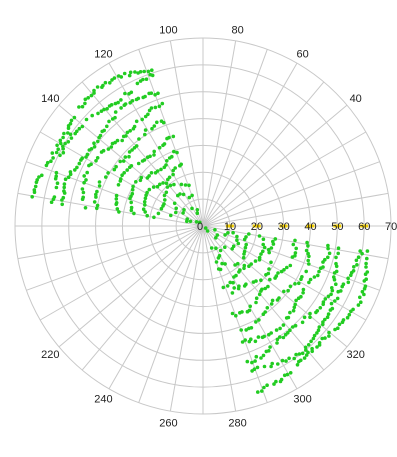 The height and width of the screenshot is (457, 397). Describe the element at coordinates (230, 227) in the screenshot. I see `radial-tick-label: 10` at that location.